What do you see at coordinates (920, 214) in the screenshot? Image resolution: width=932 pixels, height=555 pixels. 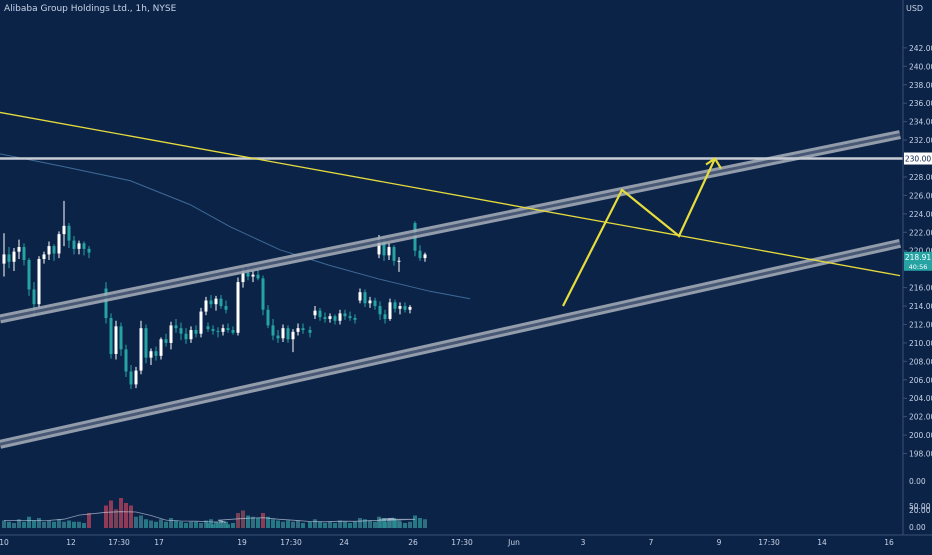 I see `price-tick-label: 224.00` at bounding box center [920, 214].